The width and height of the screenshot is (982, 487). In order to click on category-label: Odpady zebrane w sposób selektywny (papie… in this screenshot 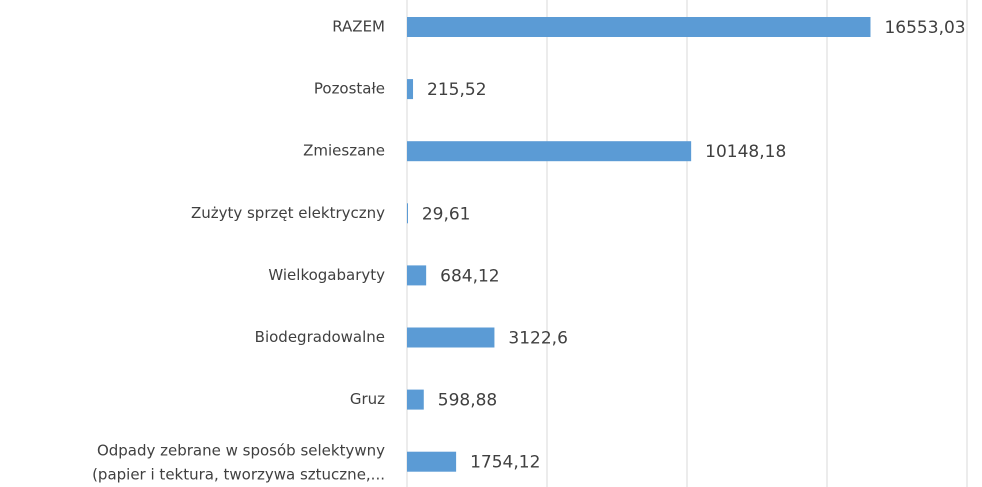, I will do `click(238, 462)`.